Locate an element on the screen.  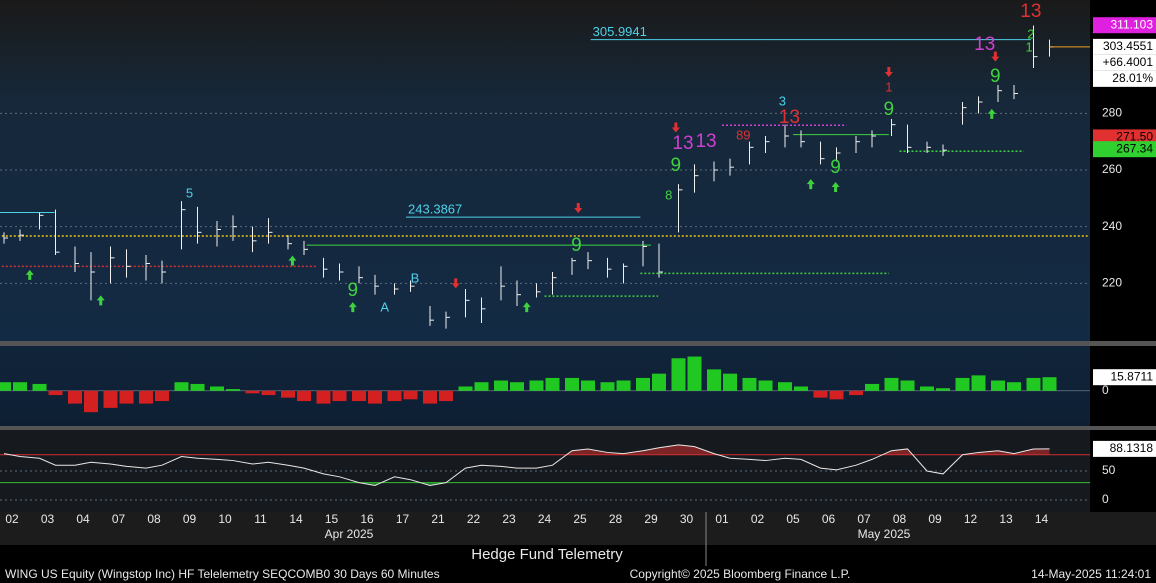
td-count: A is located at coordinates (384, 306).